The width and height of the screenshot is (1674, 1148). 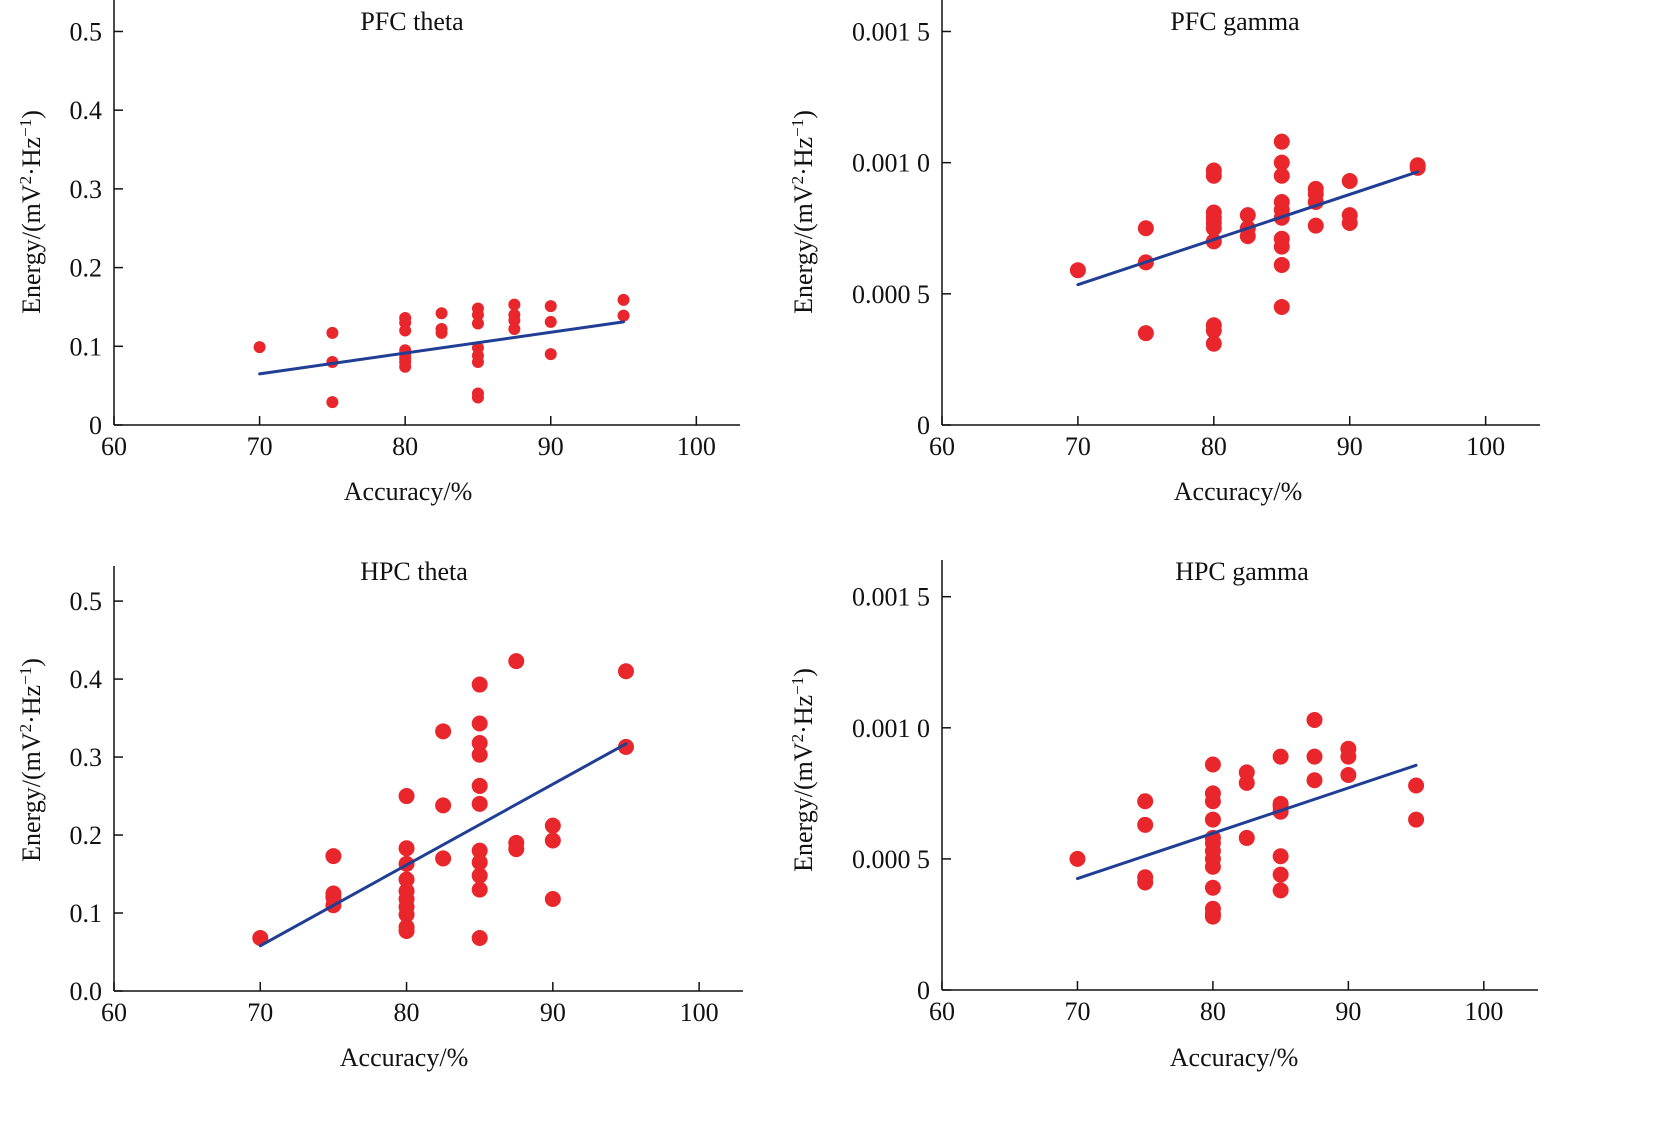 What do you see at coordinates (414, 571) in the screenshot?
I see `panel-title: HPC theta` at bounding box center [414, 571].